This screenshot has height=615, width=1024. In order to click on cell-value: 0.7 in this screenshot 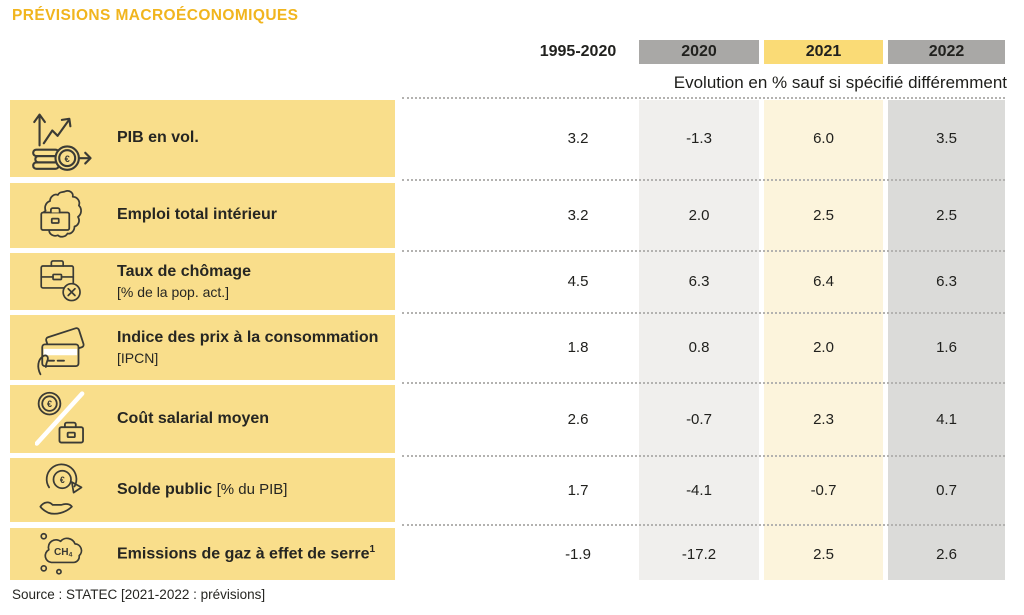, I will do `click(946, 490)`.